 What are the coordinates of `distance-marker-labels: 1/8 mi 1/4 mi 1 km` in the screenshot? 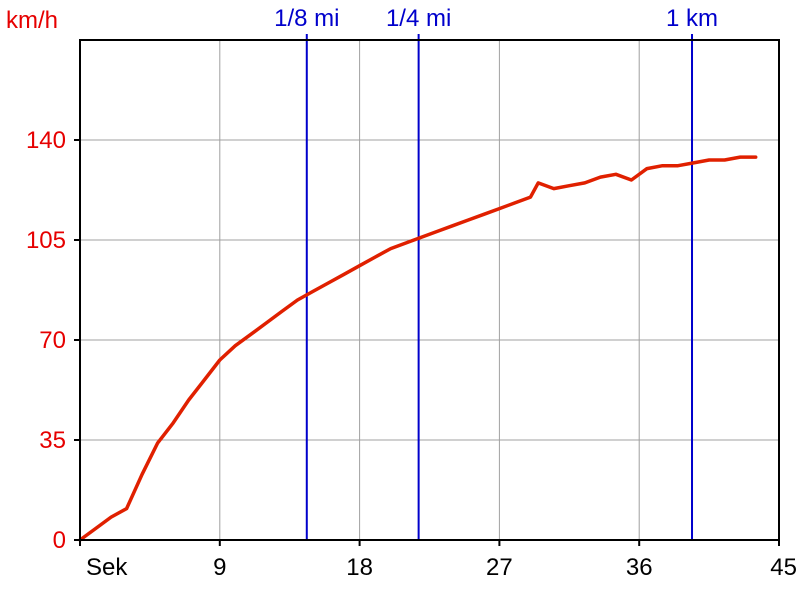 It's located at (496, 18).